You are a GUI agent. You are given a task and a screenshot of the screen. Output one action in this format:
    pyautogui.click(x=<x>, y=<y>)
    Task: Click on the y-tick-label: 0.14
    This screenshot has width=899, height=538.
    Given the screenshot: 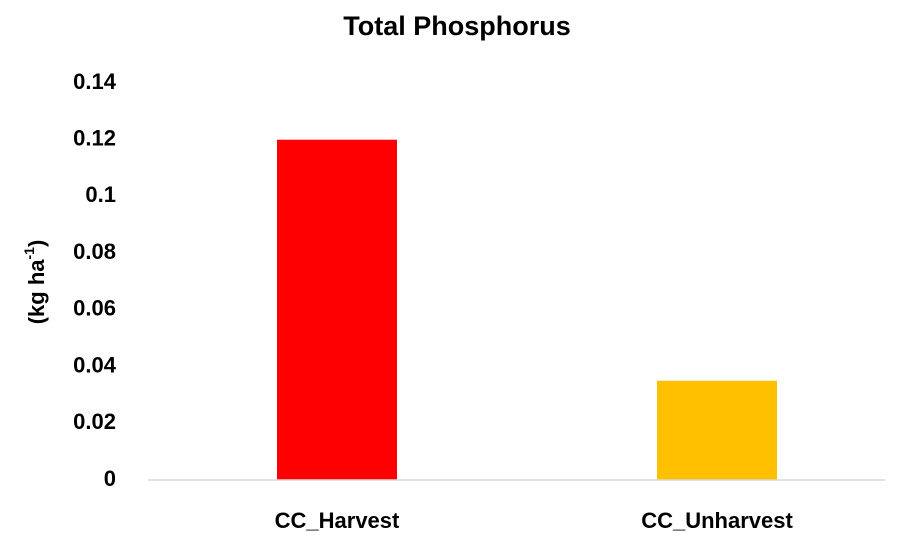 What is the action you would take?
    pyautogui.click(x=95, y=81)
    